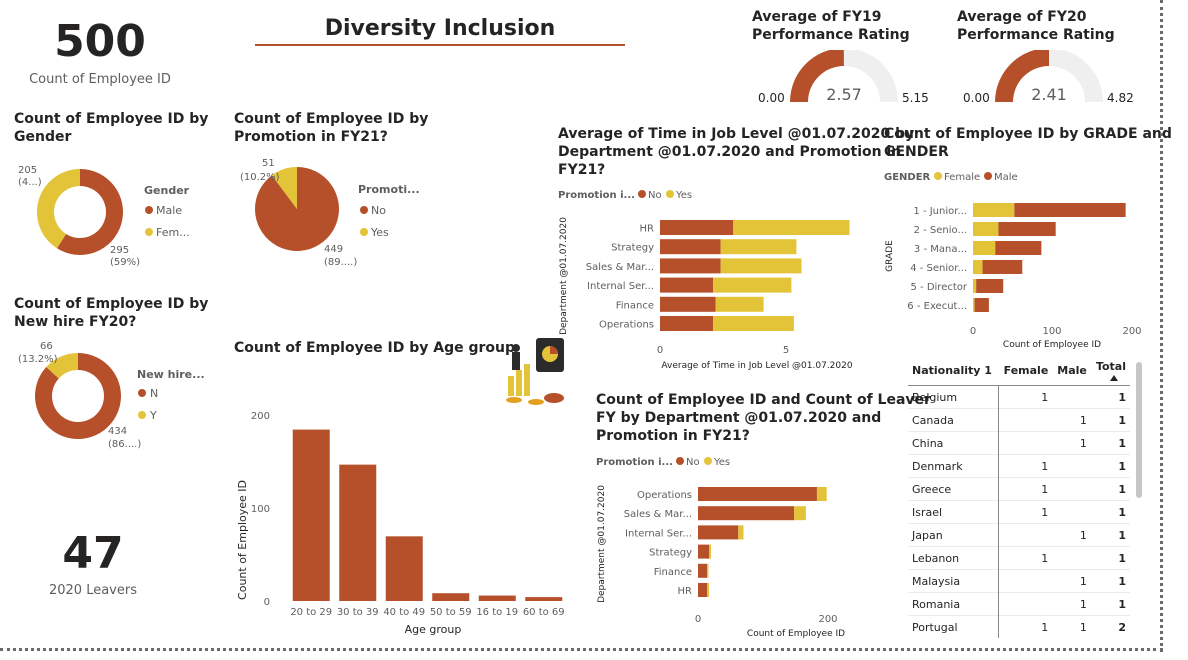  What do you see at coordinates (124, 444) in the screenshot?
I see `newhire-n-label-pct: (86....)` at bounding box center [124, 444].